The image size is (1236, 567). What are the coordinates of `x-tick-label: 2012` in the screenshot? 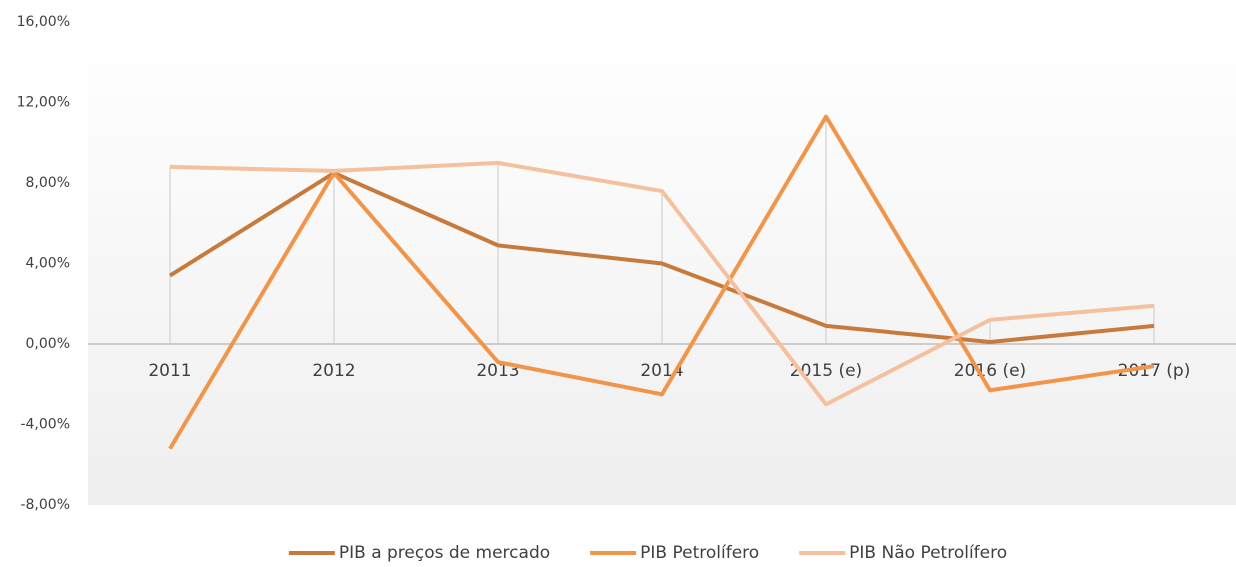 It's located at (333, 371).